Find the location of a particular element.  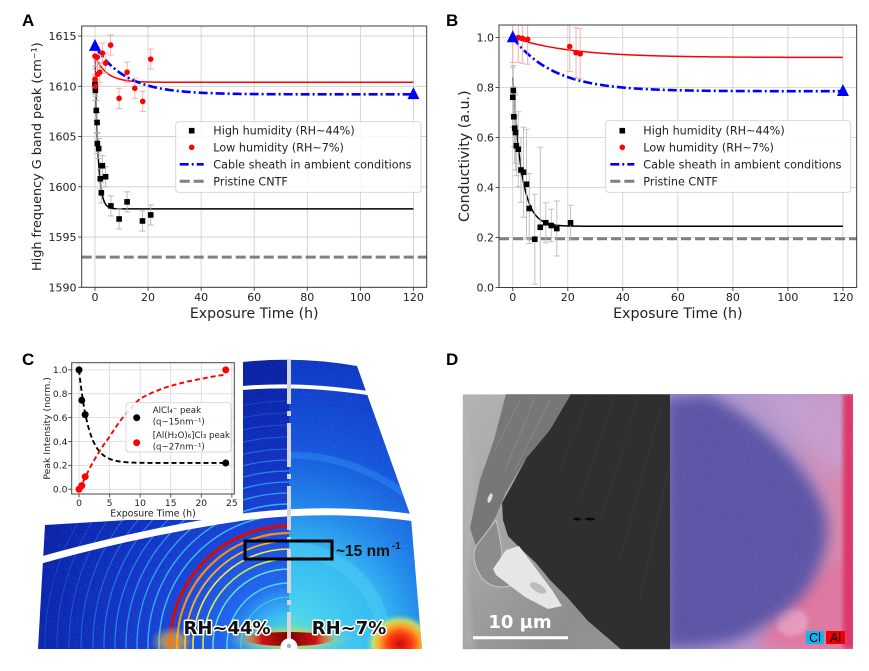

roi-label-text: ~15 nm is located at coordinates (363, 551).